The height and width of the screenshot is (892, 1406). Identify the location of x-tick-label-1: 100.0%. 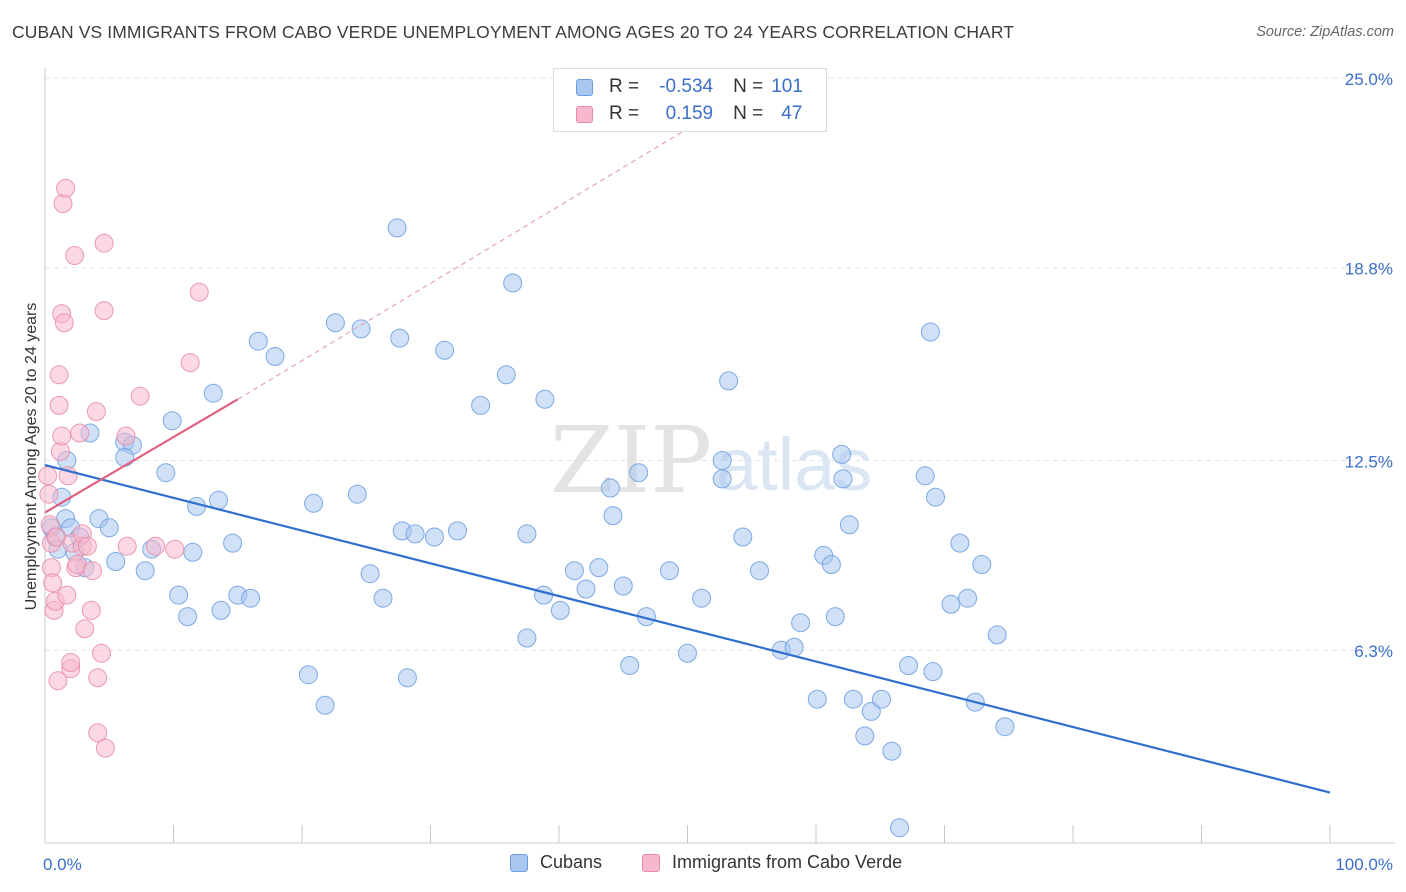
(1364, 864).